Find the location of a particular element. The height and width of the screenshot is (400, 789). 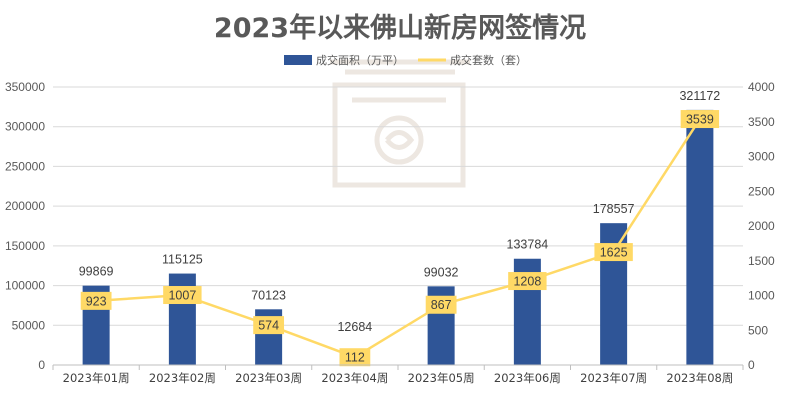

bar-value-label: 115125 is located at coordinates (182, 260).